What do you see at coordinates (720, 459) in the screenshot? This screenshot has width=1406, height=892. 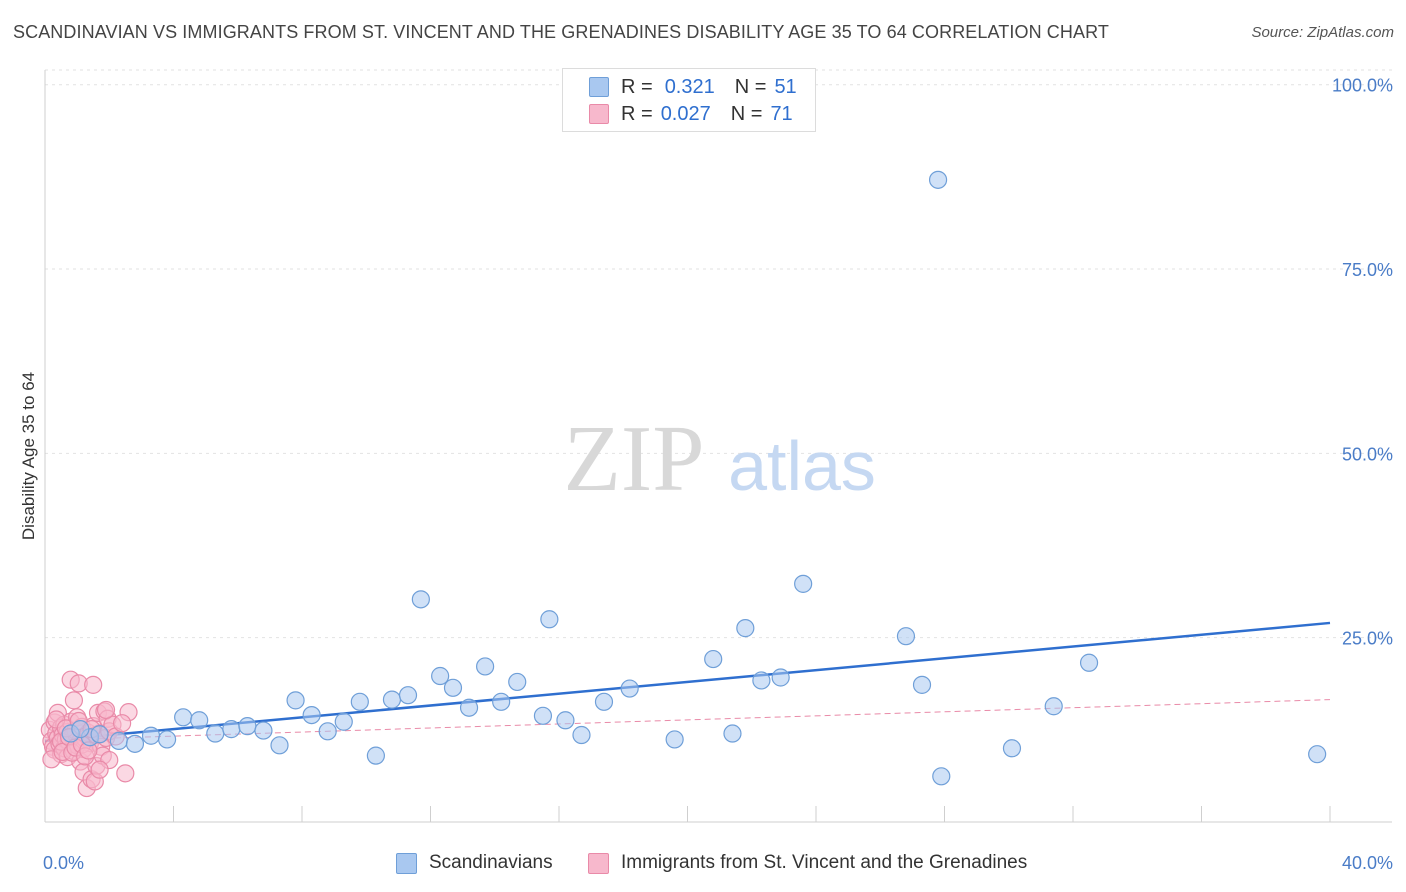 I see `watermark: ZIP atlas` at bounding box center [720, 459].